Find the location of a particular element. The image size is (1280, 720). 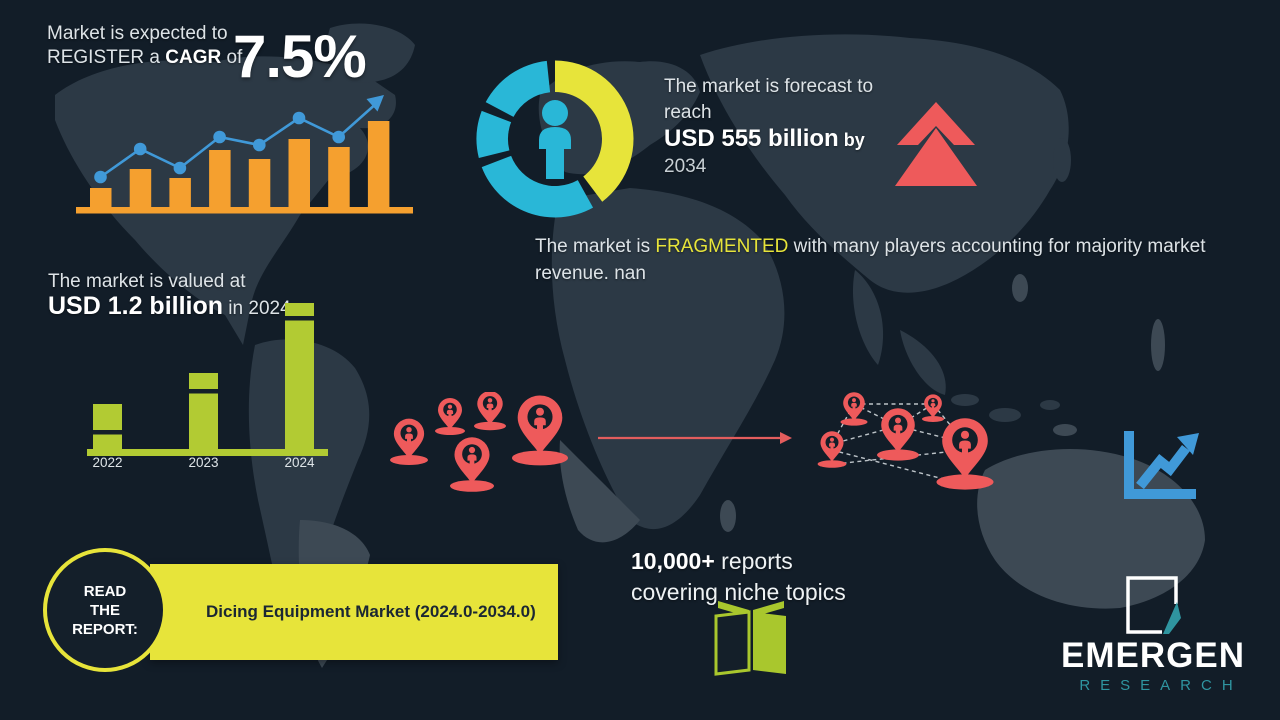

report-banner-title: Dicing Equipment Market (2024.0-2034.0) is located at coordinates (371, 611).